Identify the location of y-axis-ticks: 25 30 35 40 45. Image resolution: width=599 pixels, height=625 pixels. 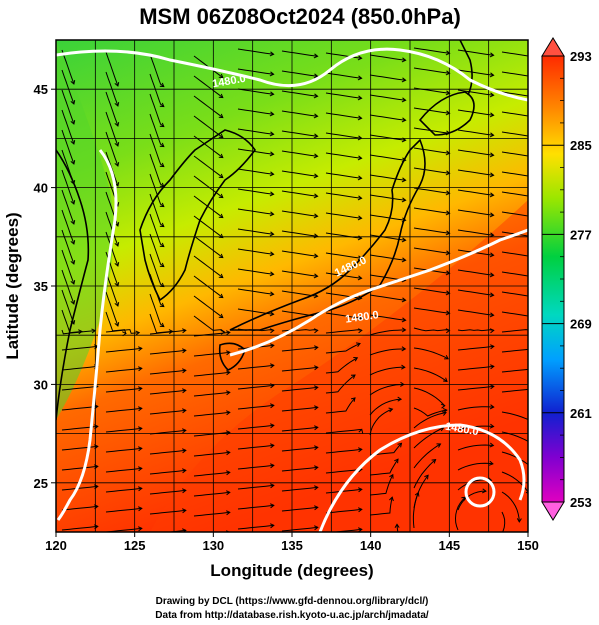
(45, 286).